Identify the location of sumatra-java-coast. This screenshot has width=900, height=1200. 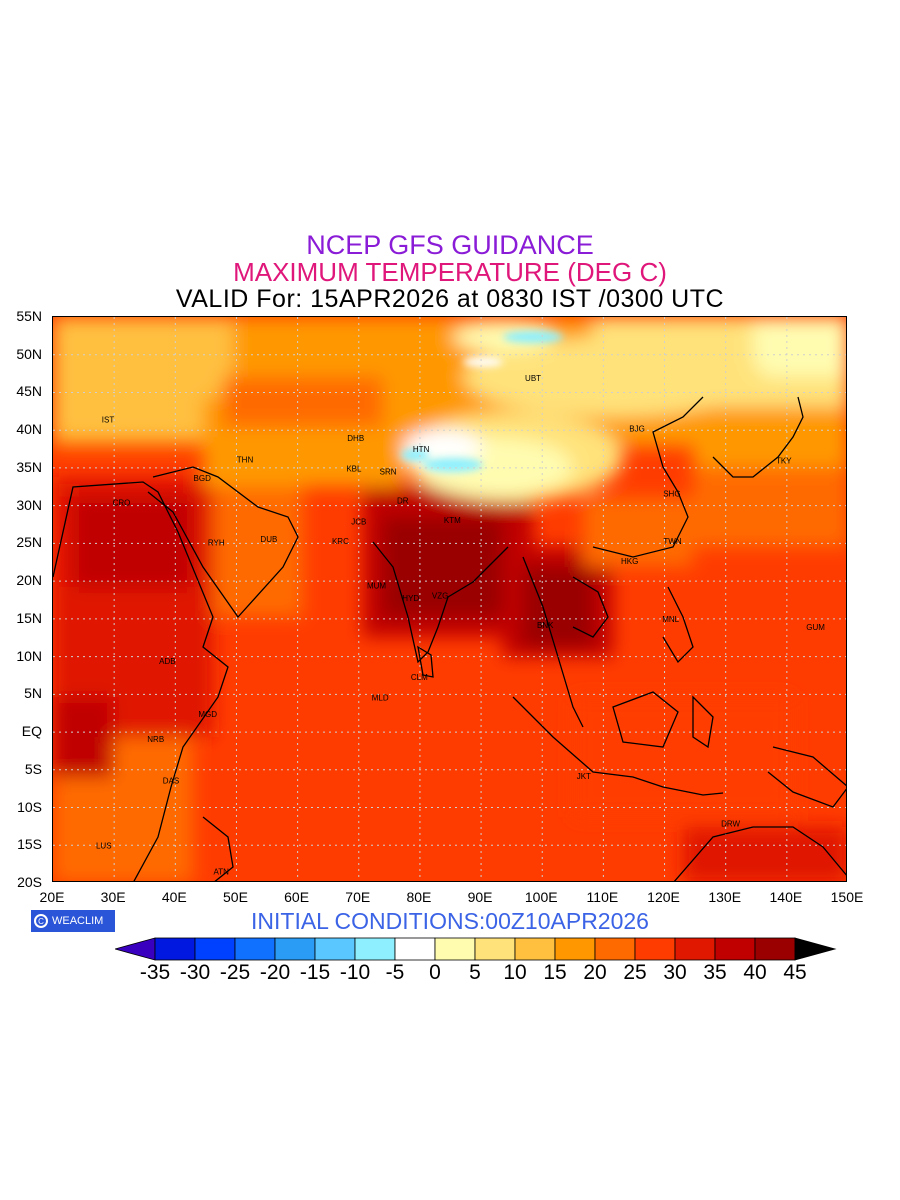
(618, 746).